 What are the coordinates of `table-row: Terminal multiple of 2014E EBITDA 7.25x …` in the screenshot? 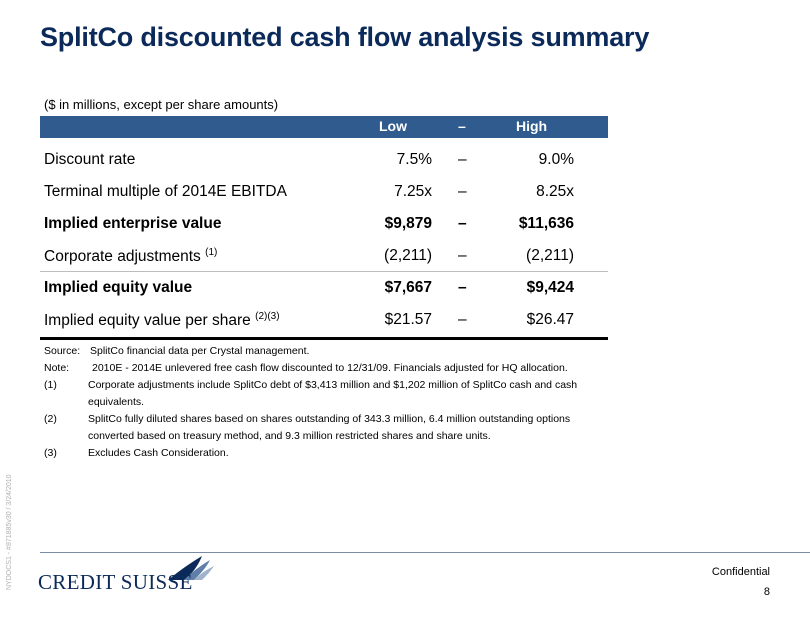 It's located at (405, 198).